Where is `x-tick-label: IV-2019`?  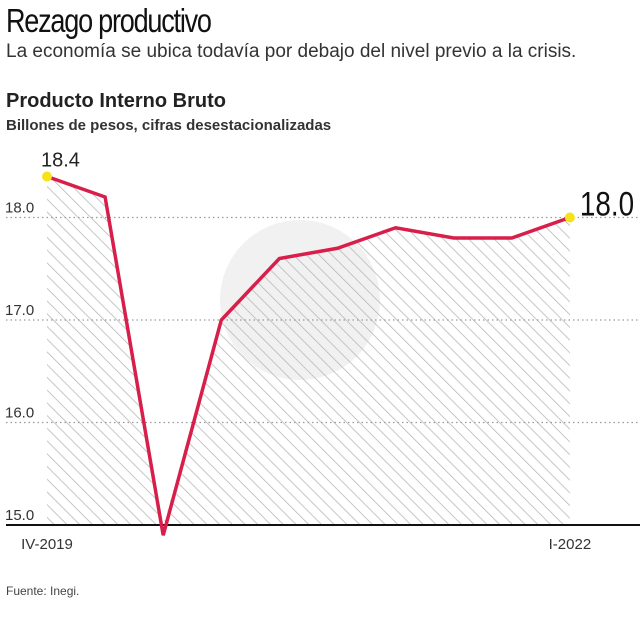 x-tick-label: IV-2019 is located at coordinates (47, 544).